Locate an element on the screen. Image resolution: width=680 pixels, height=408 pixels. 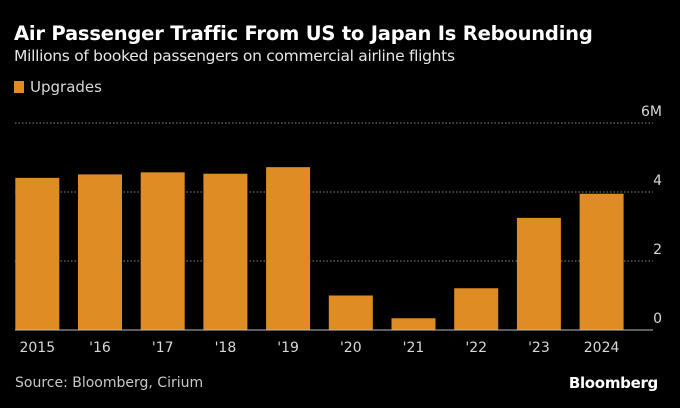
x-tick-label: '18 is located at coordinates (226, 348).